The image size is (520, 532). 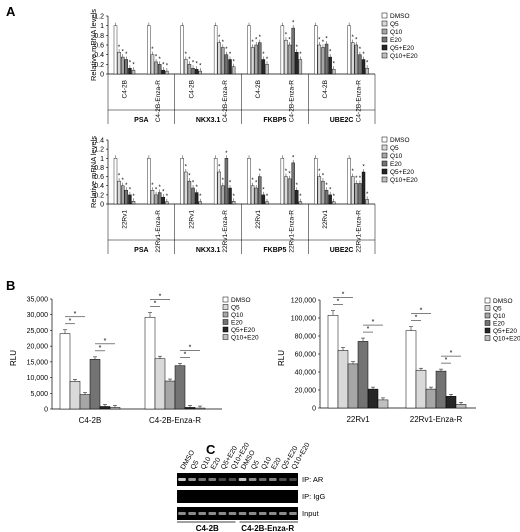 What do you see at coordinates (306, 337) in the screenshot?
I see `y-tick-label: 80,000` at bounding box center [306, 337].